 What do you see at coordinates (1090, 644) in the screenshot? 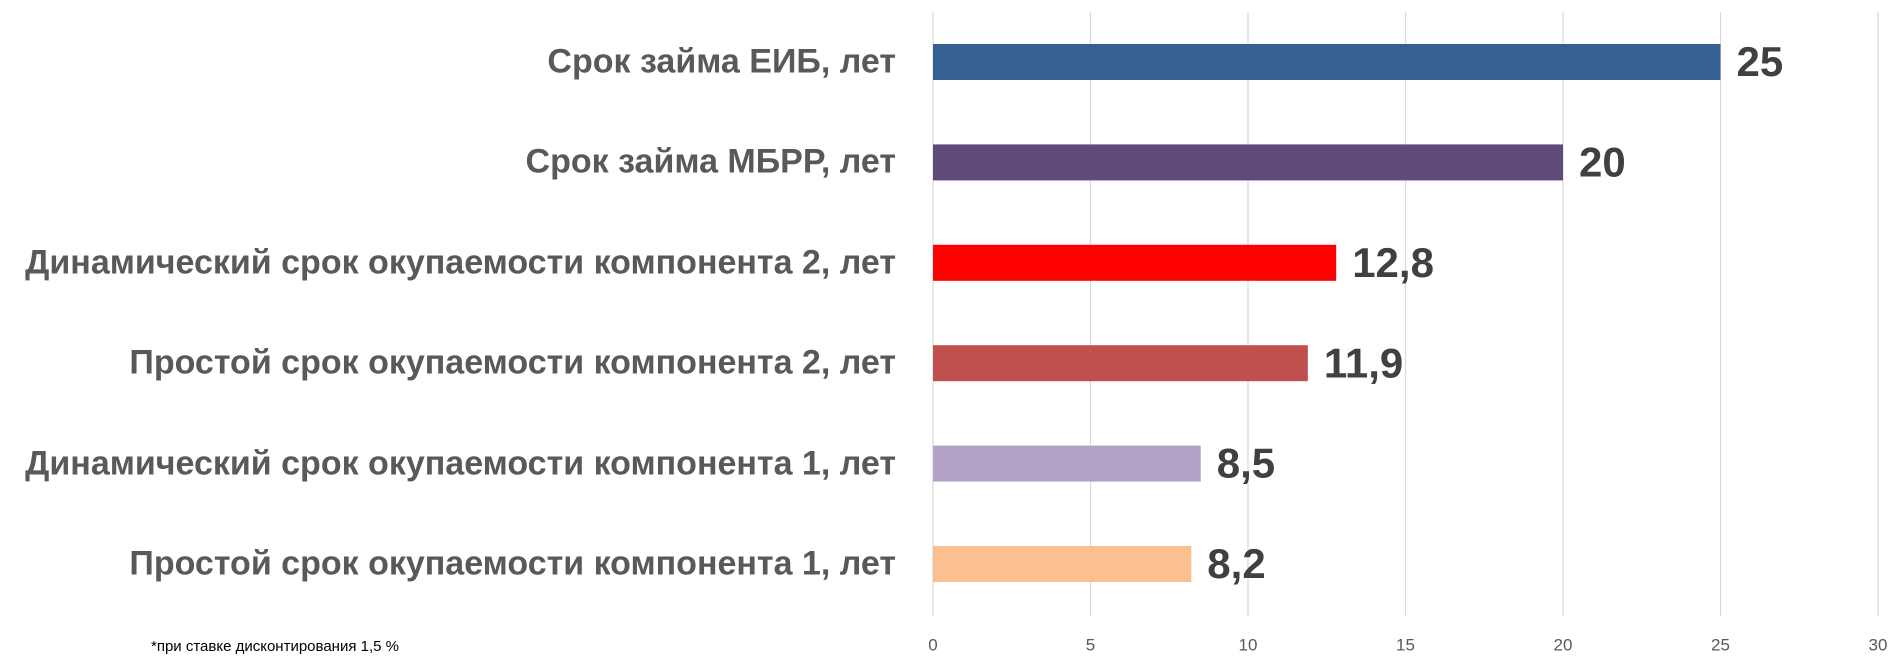
I see `x-tick-label: 5` at bounding box center [1090, 644].